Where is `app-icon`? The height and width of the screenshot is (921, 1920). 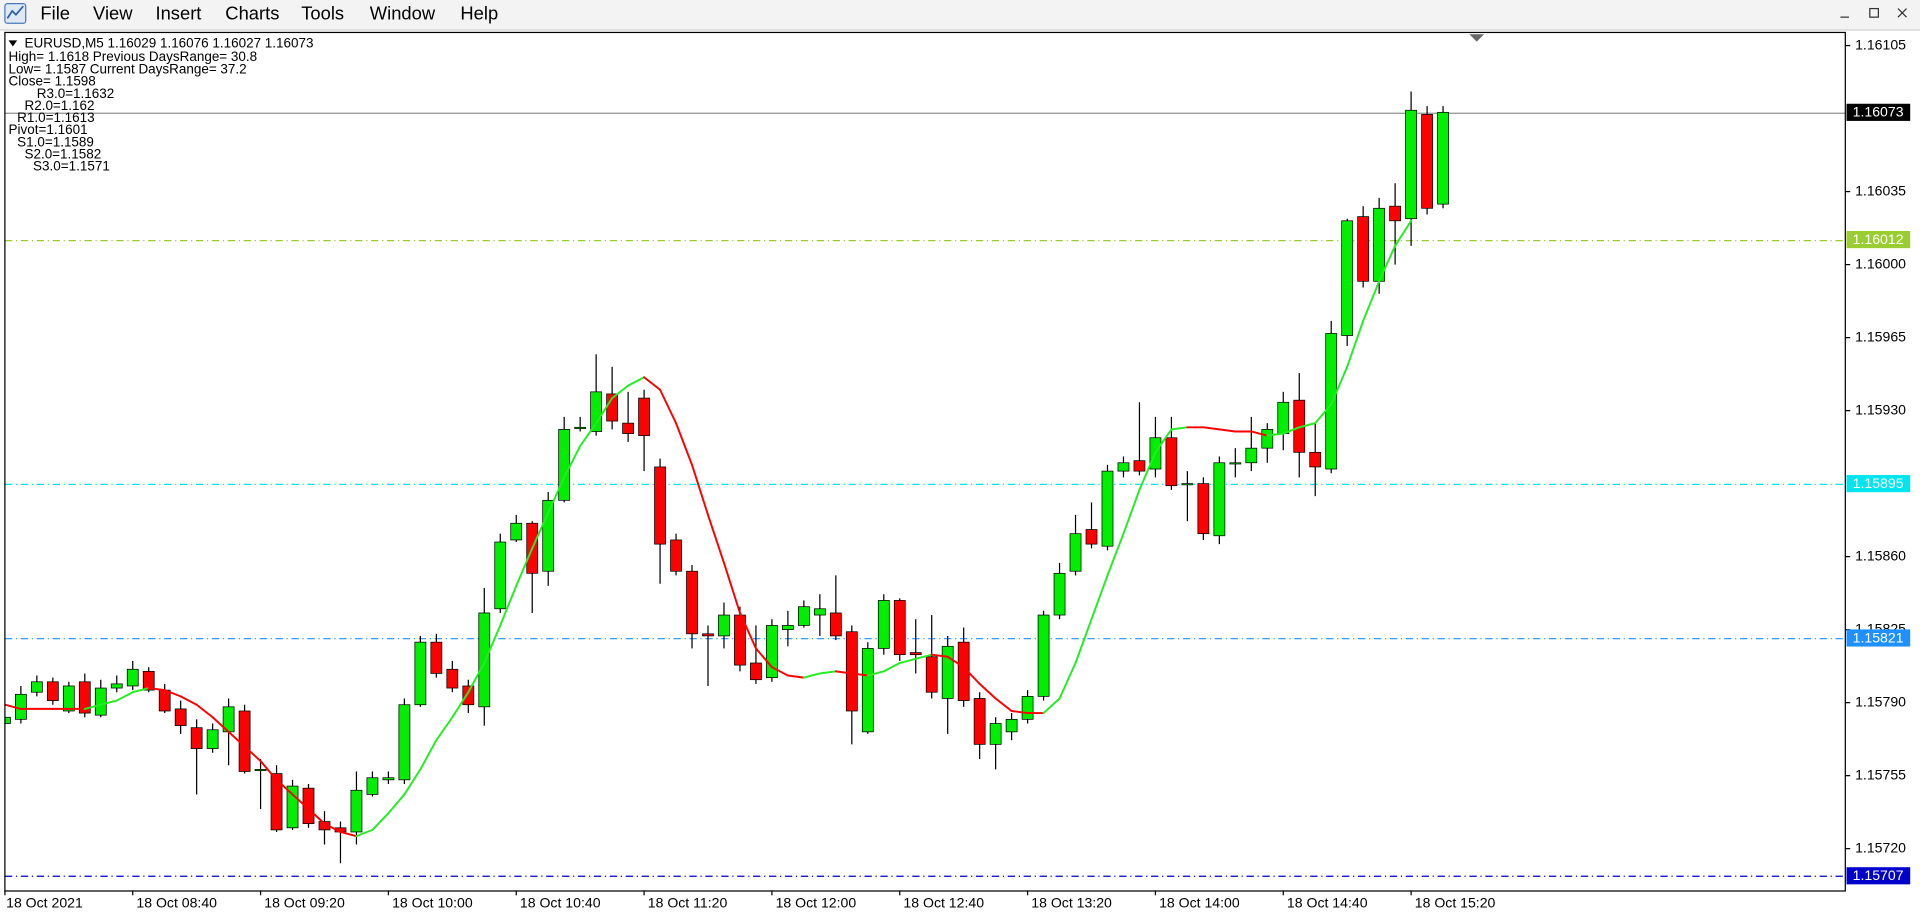 app-icon is located at coordinates (15, 13).